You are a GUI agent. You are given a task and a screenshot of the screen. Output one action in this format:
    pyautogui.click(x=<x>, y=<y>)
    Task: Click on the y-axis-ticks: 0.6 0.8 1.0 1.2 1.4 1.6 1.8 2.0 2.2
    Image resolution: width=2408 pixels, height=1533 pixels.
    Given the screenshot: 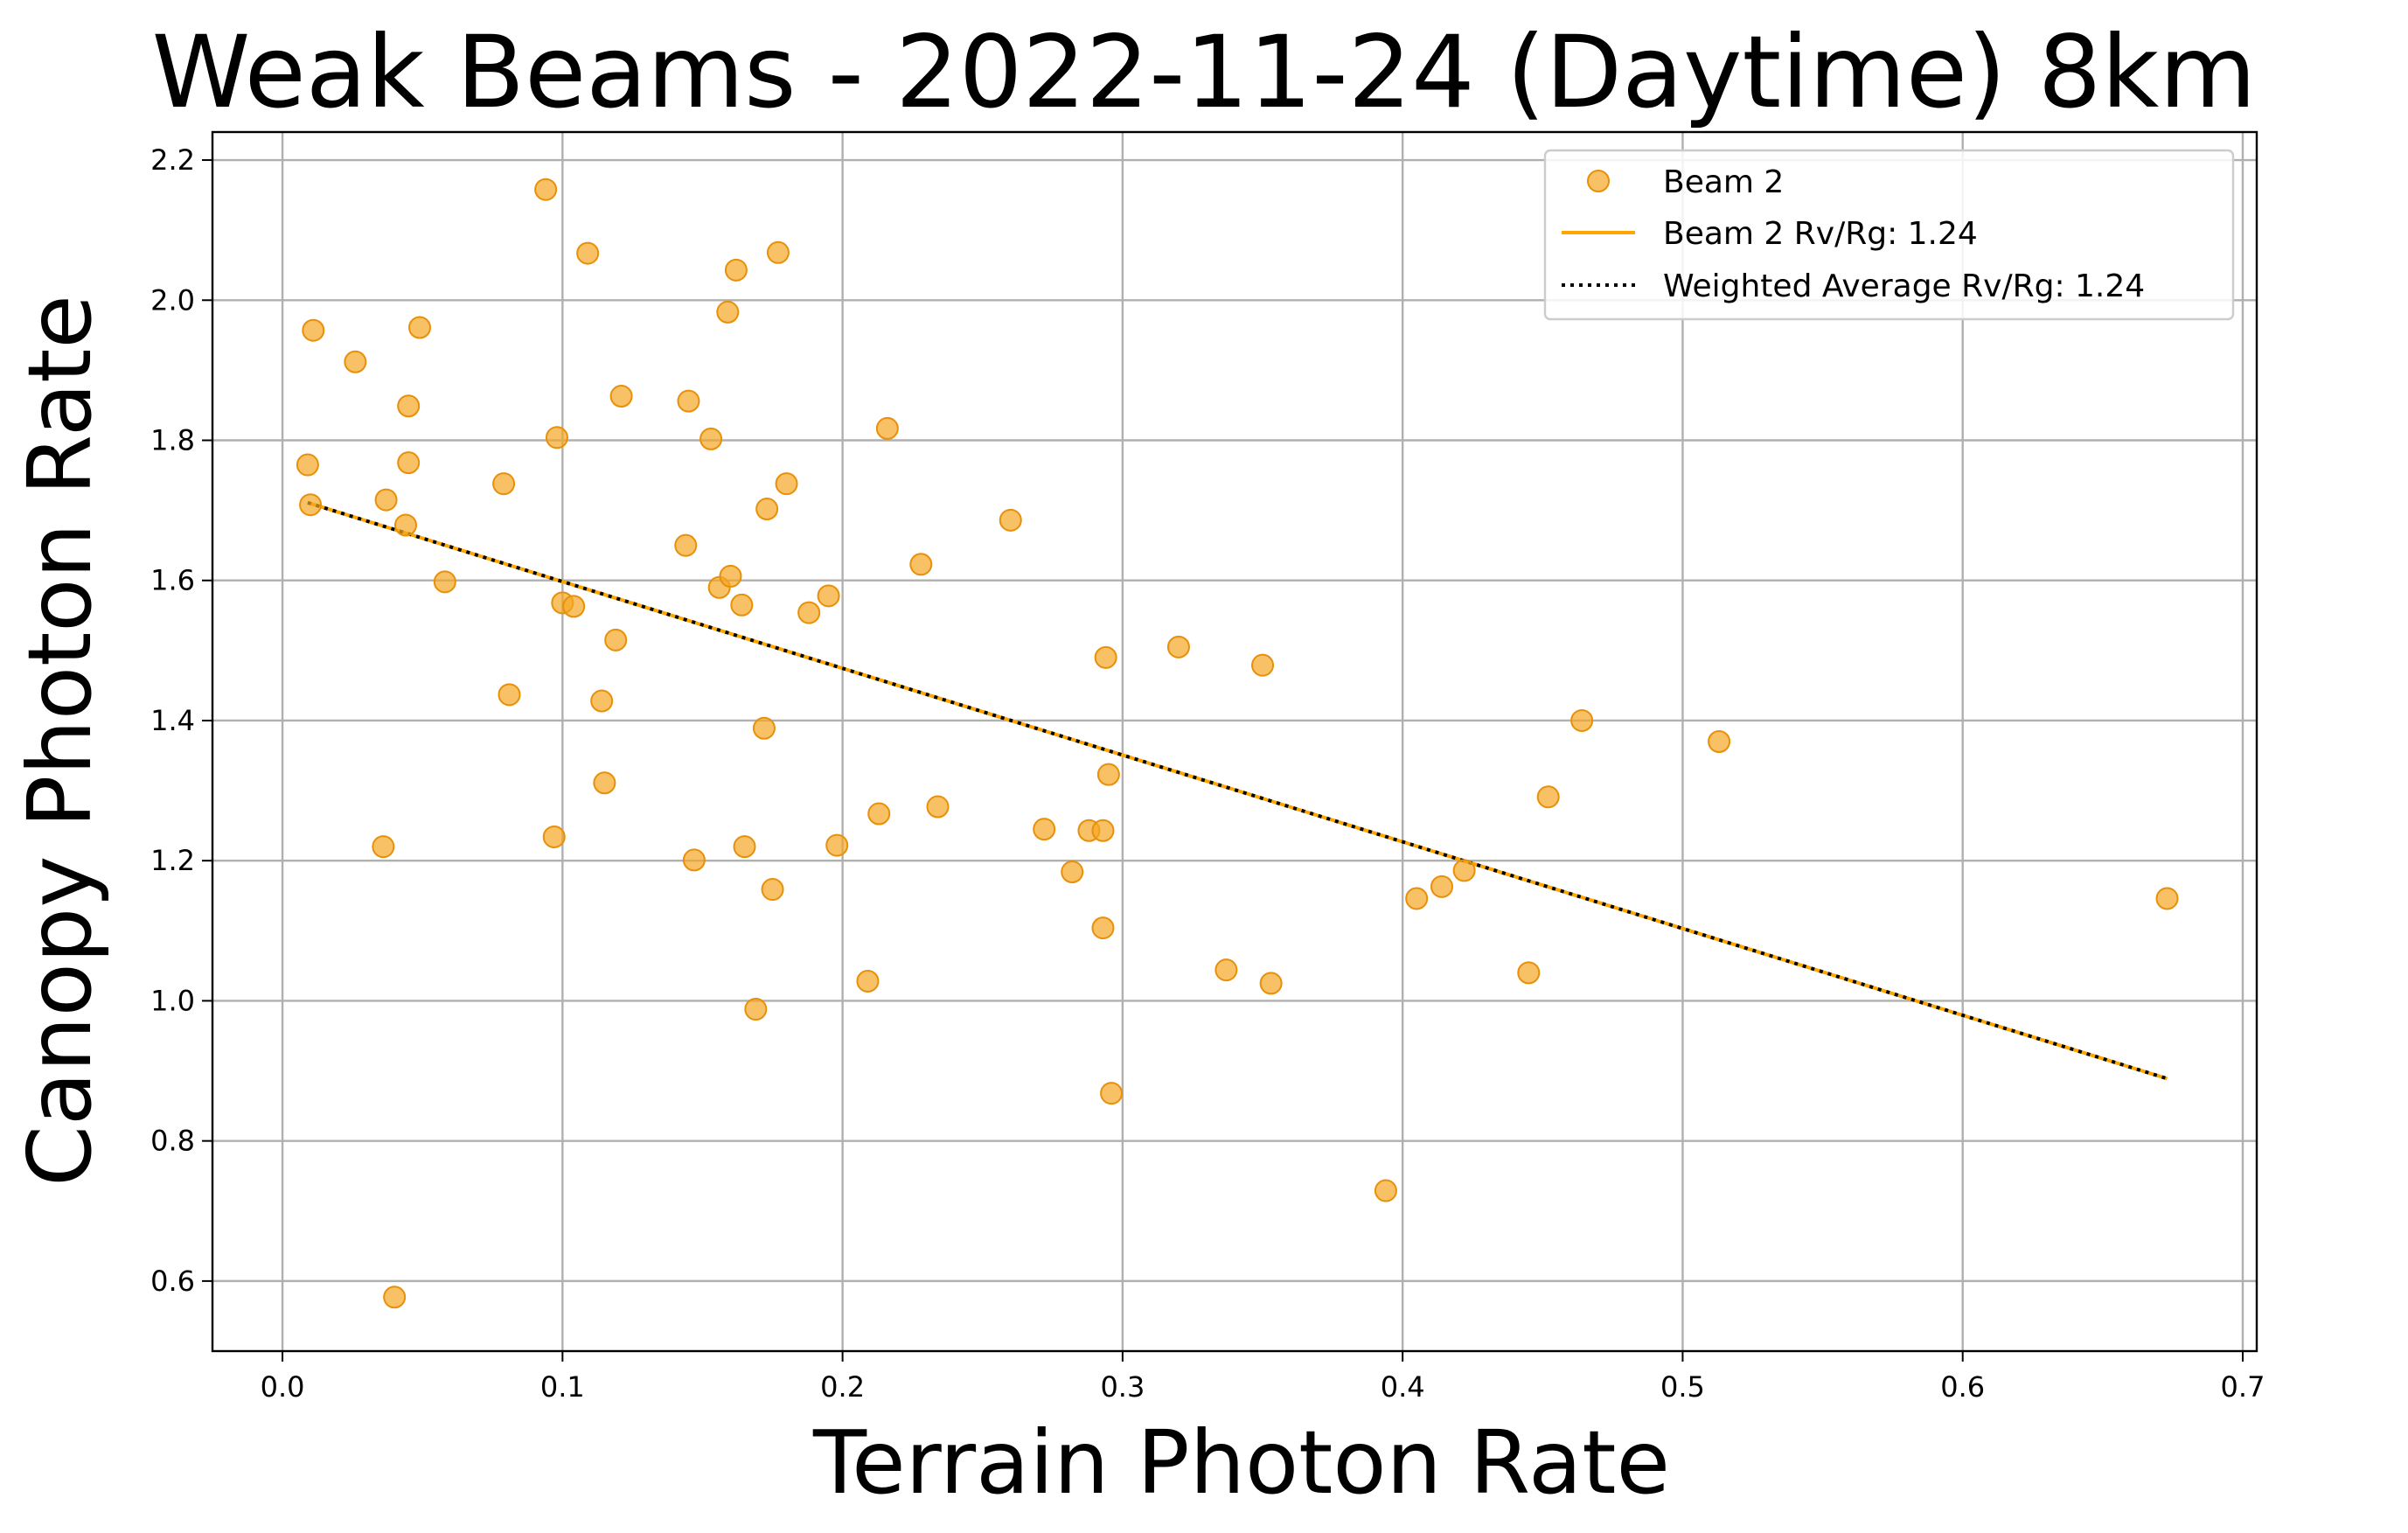 What is the action you would take?
    pyautogui.click(x=181, y=720)
    